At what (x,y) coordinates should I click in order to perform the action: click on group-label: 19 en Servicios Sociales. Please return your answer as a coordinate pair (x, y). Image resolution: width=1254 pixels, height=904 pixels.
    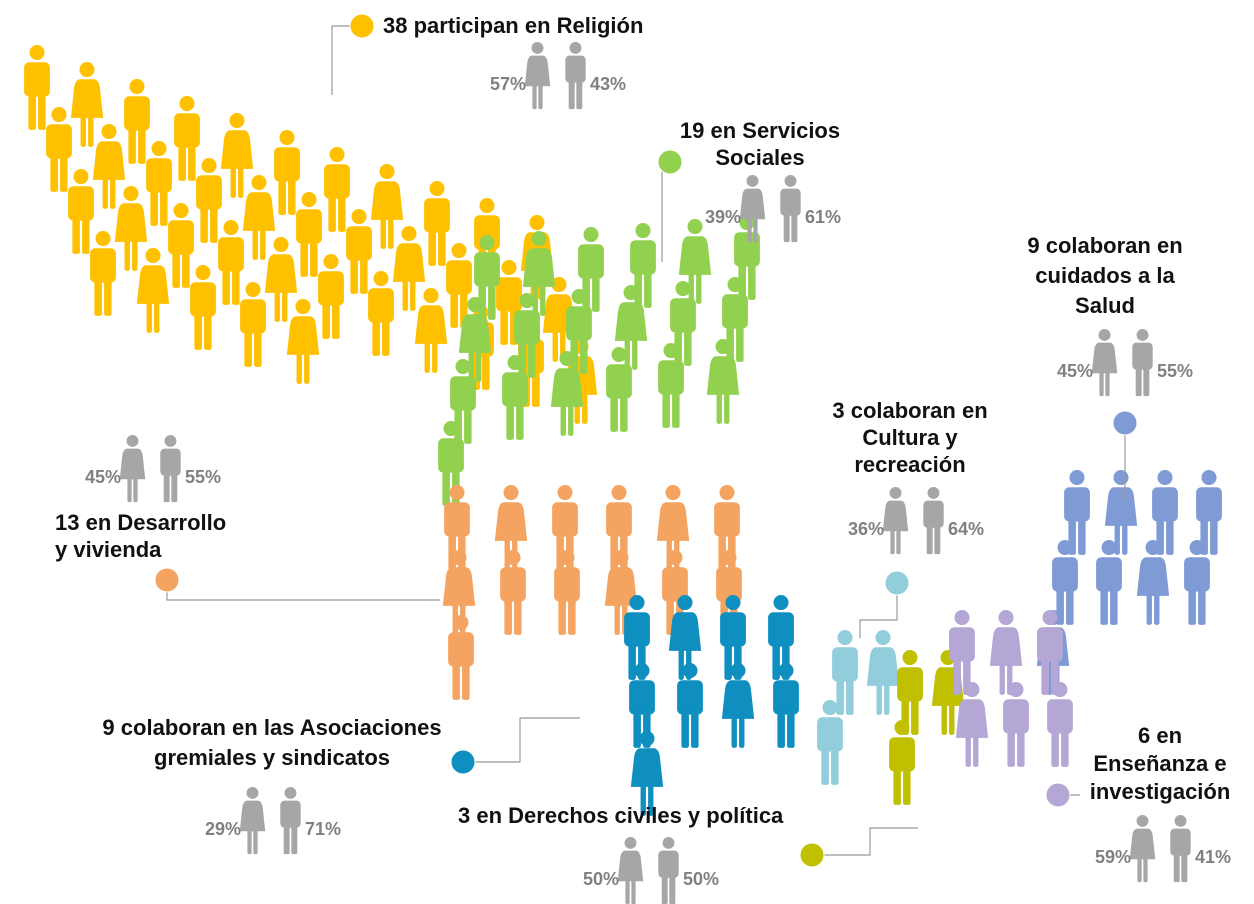
    Looking at the image, I should click on (760, 144).